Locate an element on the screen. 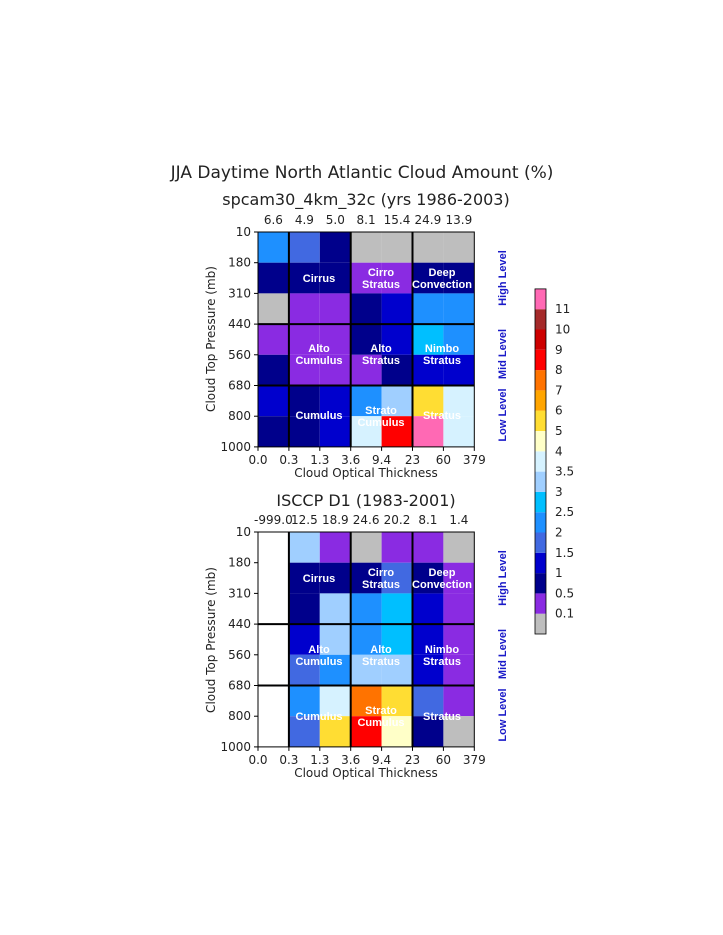 This screenshot has width=723, height=935. colorbar-labels: 0.1 0.5 1 1.5 2 2.5 3 3.5 4 5 6 7 8 9 10 11 is located at coordinates (564, 461).